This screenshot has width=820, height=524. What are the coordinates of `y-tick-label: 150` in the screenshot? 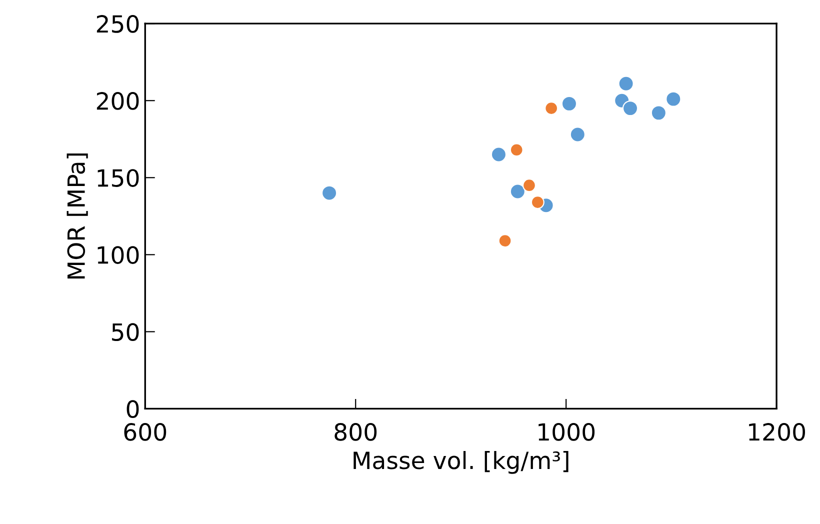 It's located at (118, 178).